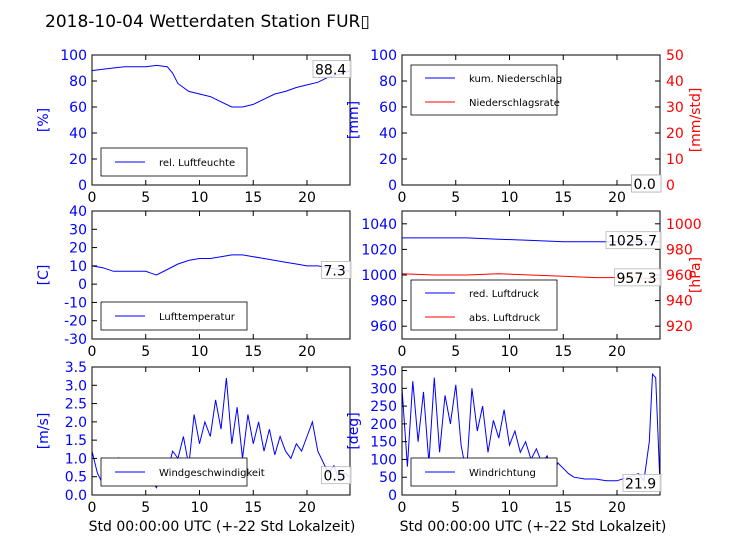 This screenshot has height=556, width=736. What do you see at coordinates (207, 22) in the screenshot?
I see `figure-title: 2018-10-04 Wetterdaten Station FUR▯` at bounding box center [207, 22].